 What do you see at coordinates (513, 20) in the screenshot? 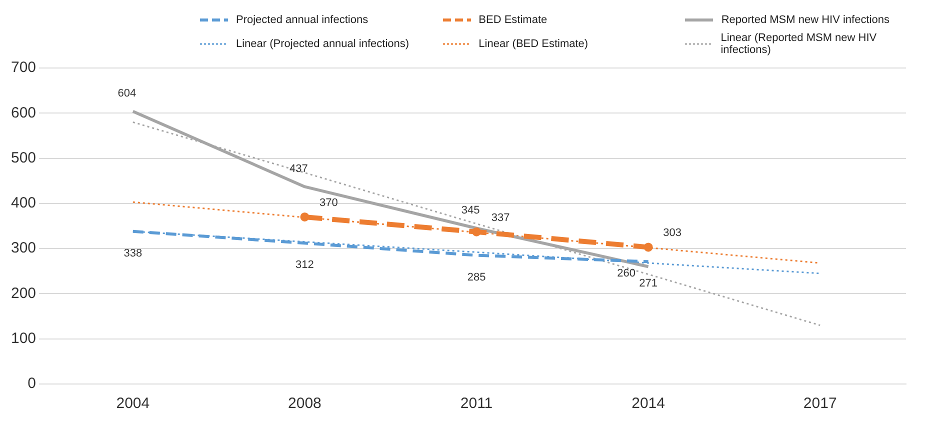
I see `legend-label: BED Estimate` at bounding box center [513, 20].